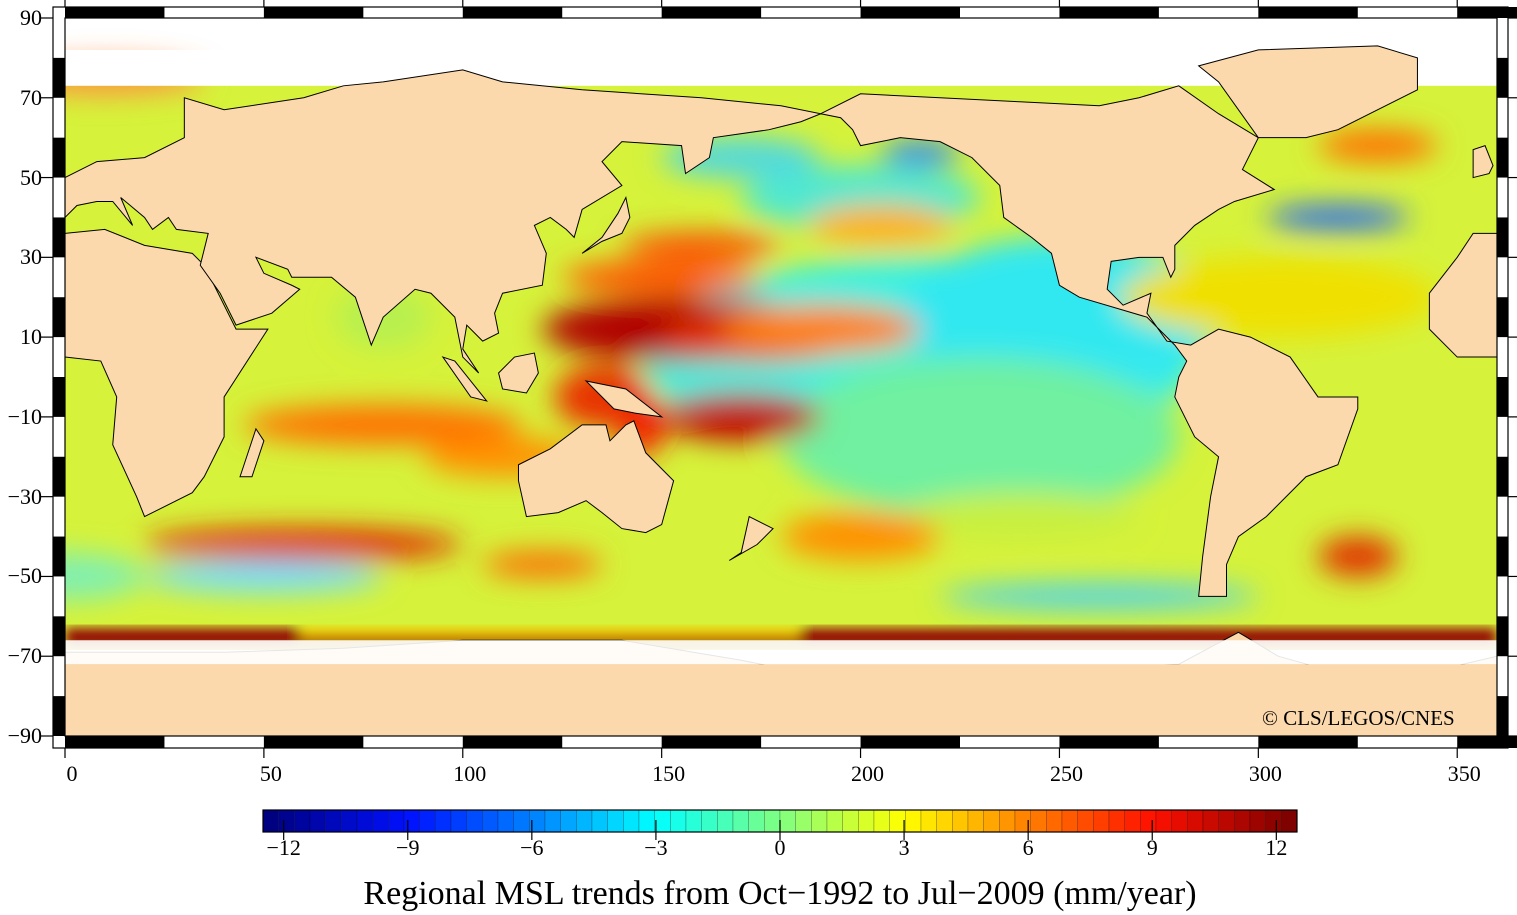 Image resolution: width=1517 pixels, height=915 pixels. Describe the element at coordinates (72, 773) in the screenshot. I see `lon-tick-label: 0` at that location.